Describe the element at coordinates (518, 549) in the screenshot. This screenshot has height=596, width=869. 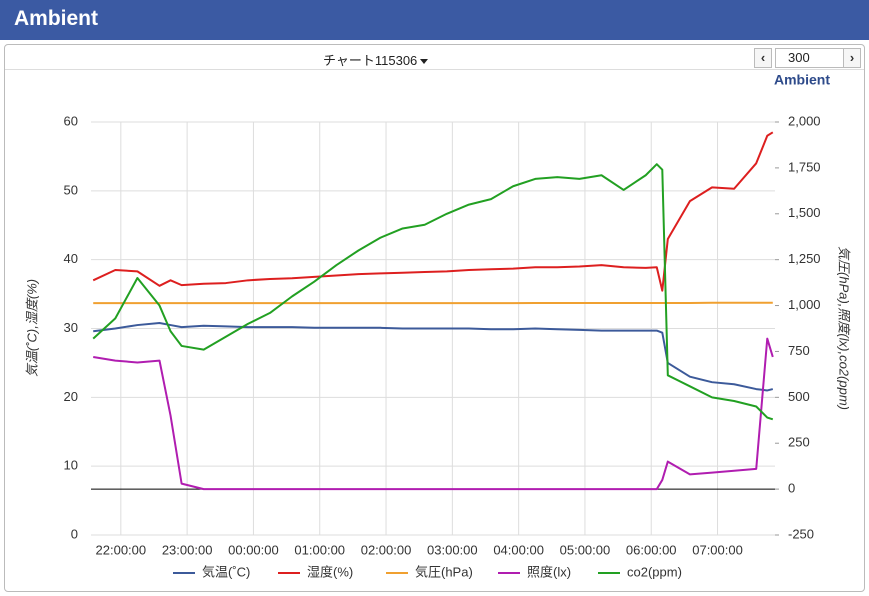
I see `x-tick-label: 04:00:00` at that location.